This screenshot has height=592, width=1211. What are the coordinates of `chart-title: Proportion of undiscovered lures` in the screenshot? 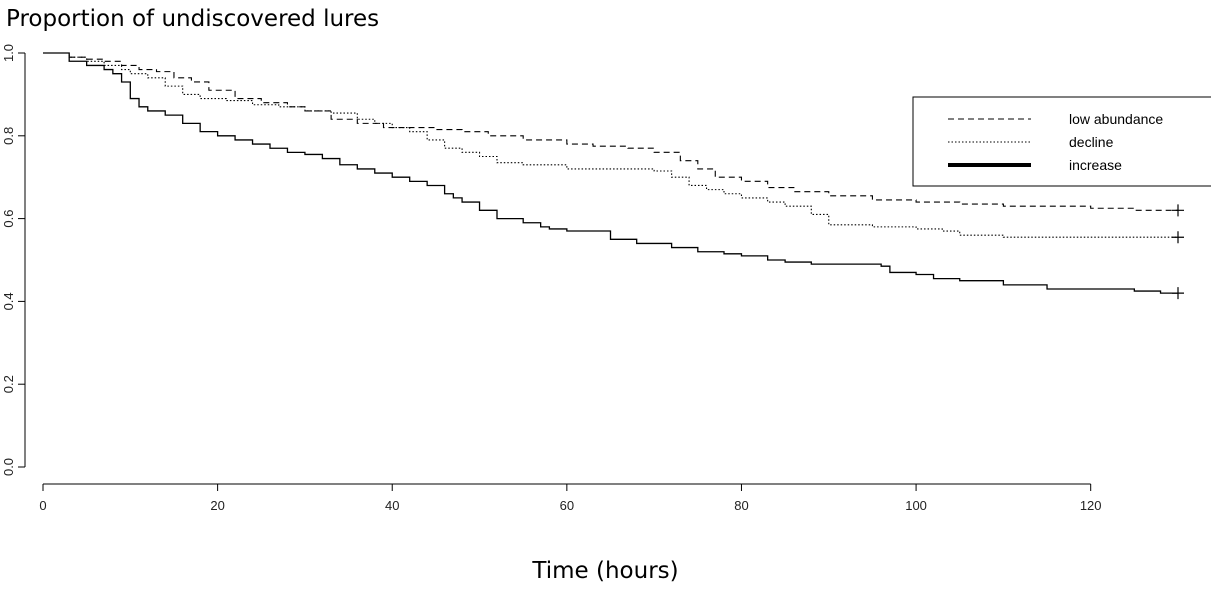 It's located at (193, 19).